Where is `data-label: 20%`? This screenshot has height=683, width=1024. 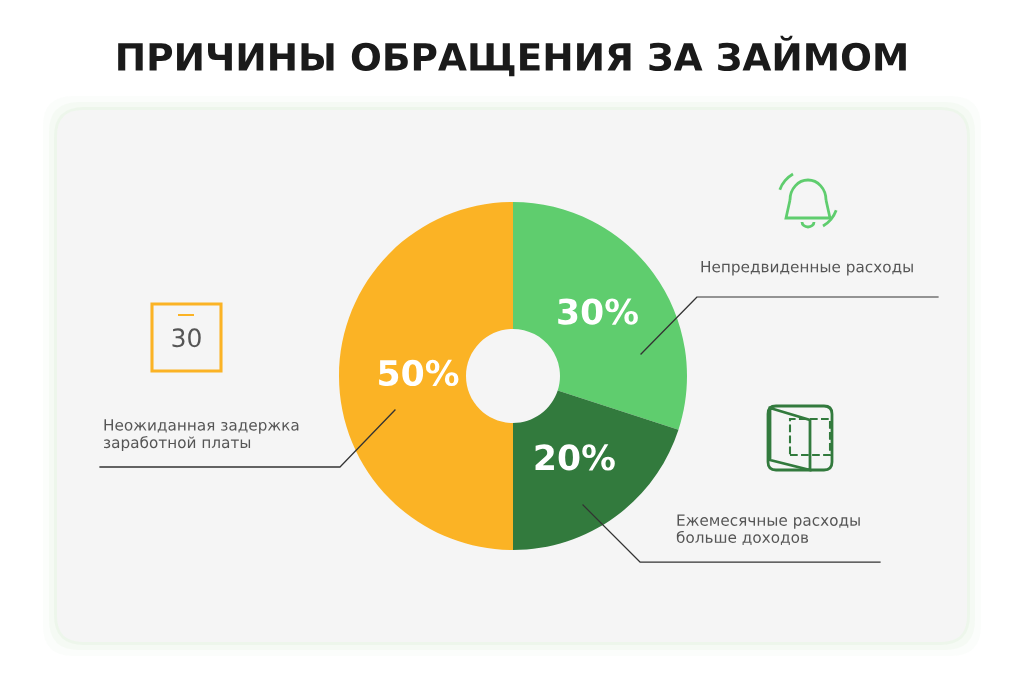 data-label: 20% is located at coordinates (575, 457).